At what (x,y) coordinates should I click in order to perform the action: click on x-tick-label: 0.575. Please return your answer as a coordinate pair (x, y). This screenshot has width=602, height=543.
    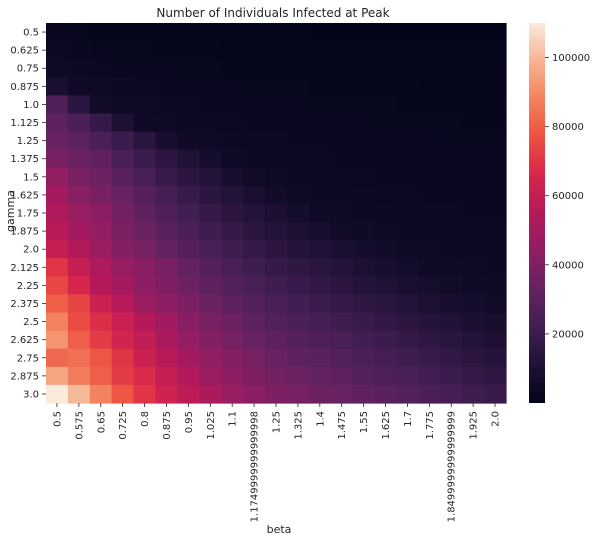
    Looking at the image, I should click on (79, 425).